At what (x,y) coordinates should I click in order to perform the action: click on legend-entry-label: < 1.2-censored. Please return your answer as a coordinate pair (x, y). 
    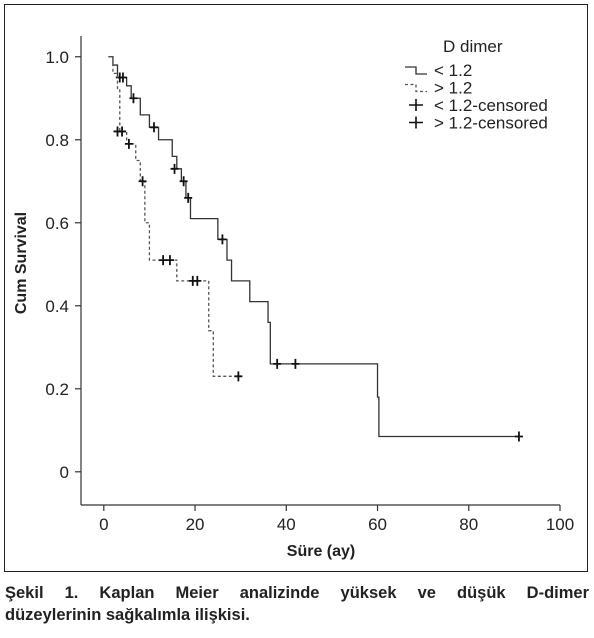
    Looking at the image, I should click on (491, 105).